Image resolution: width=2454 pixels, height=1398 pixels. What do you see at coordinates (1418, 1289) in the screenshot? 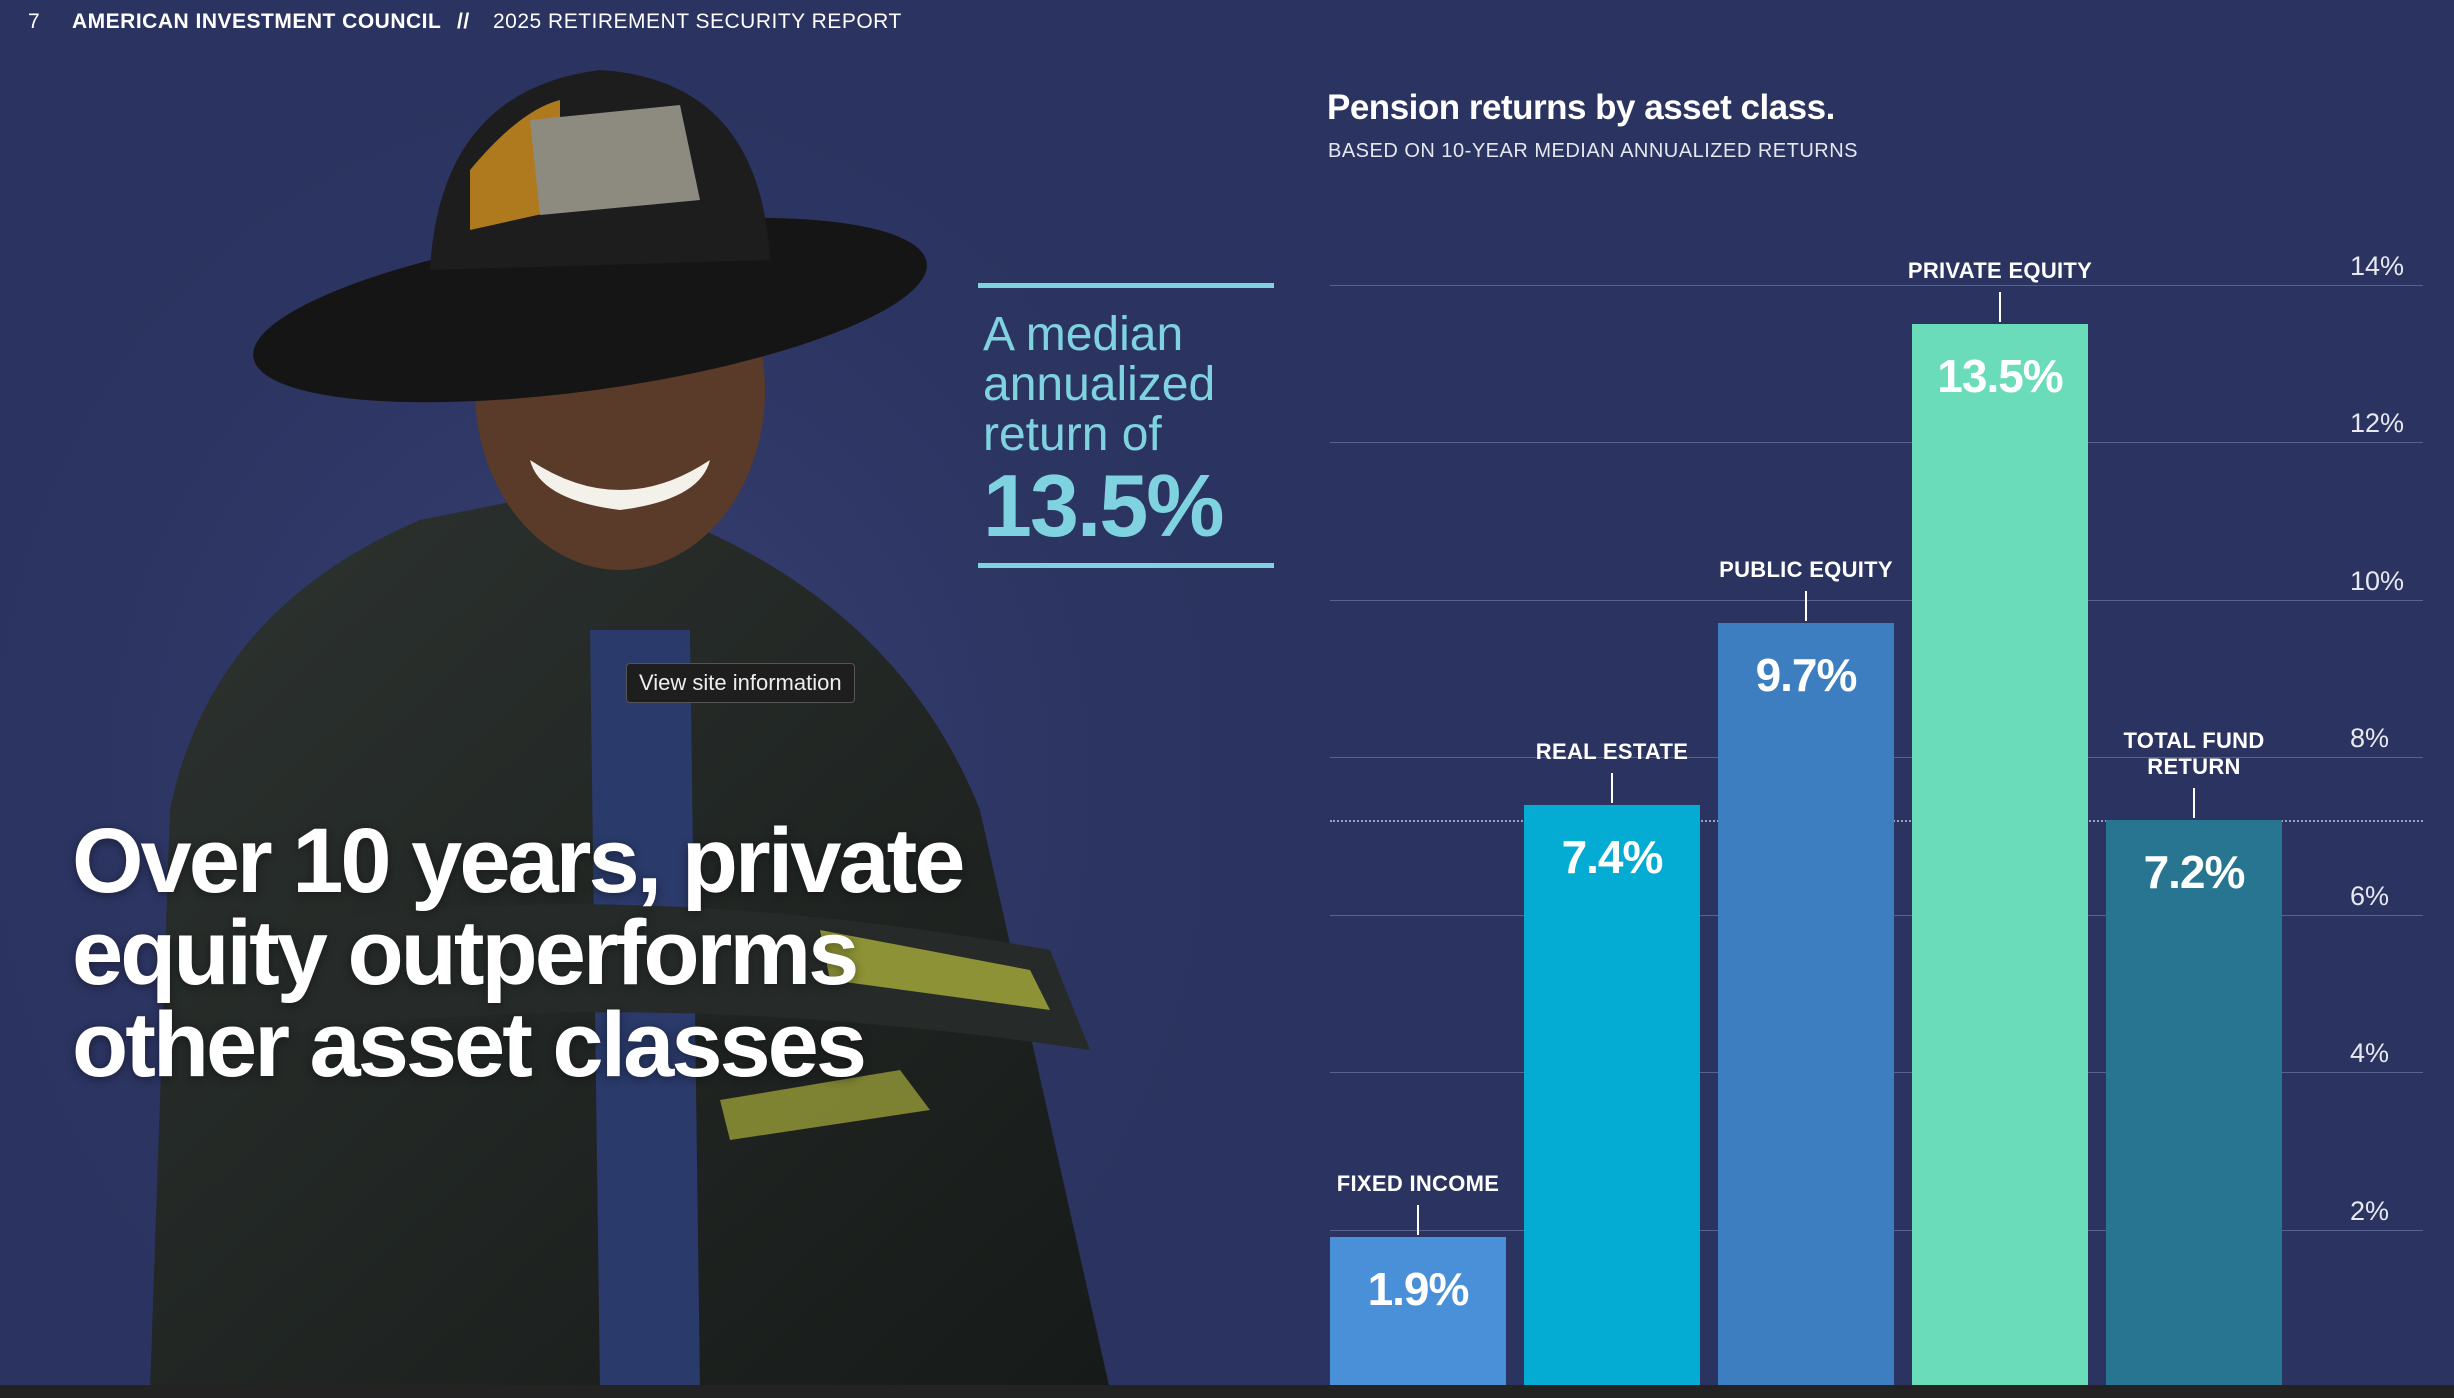
I see `value-label: 1.9%` at bounding box center [1418, 1289].